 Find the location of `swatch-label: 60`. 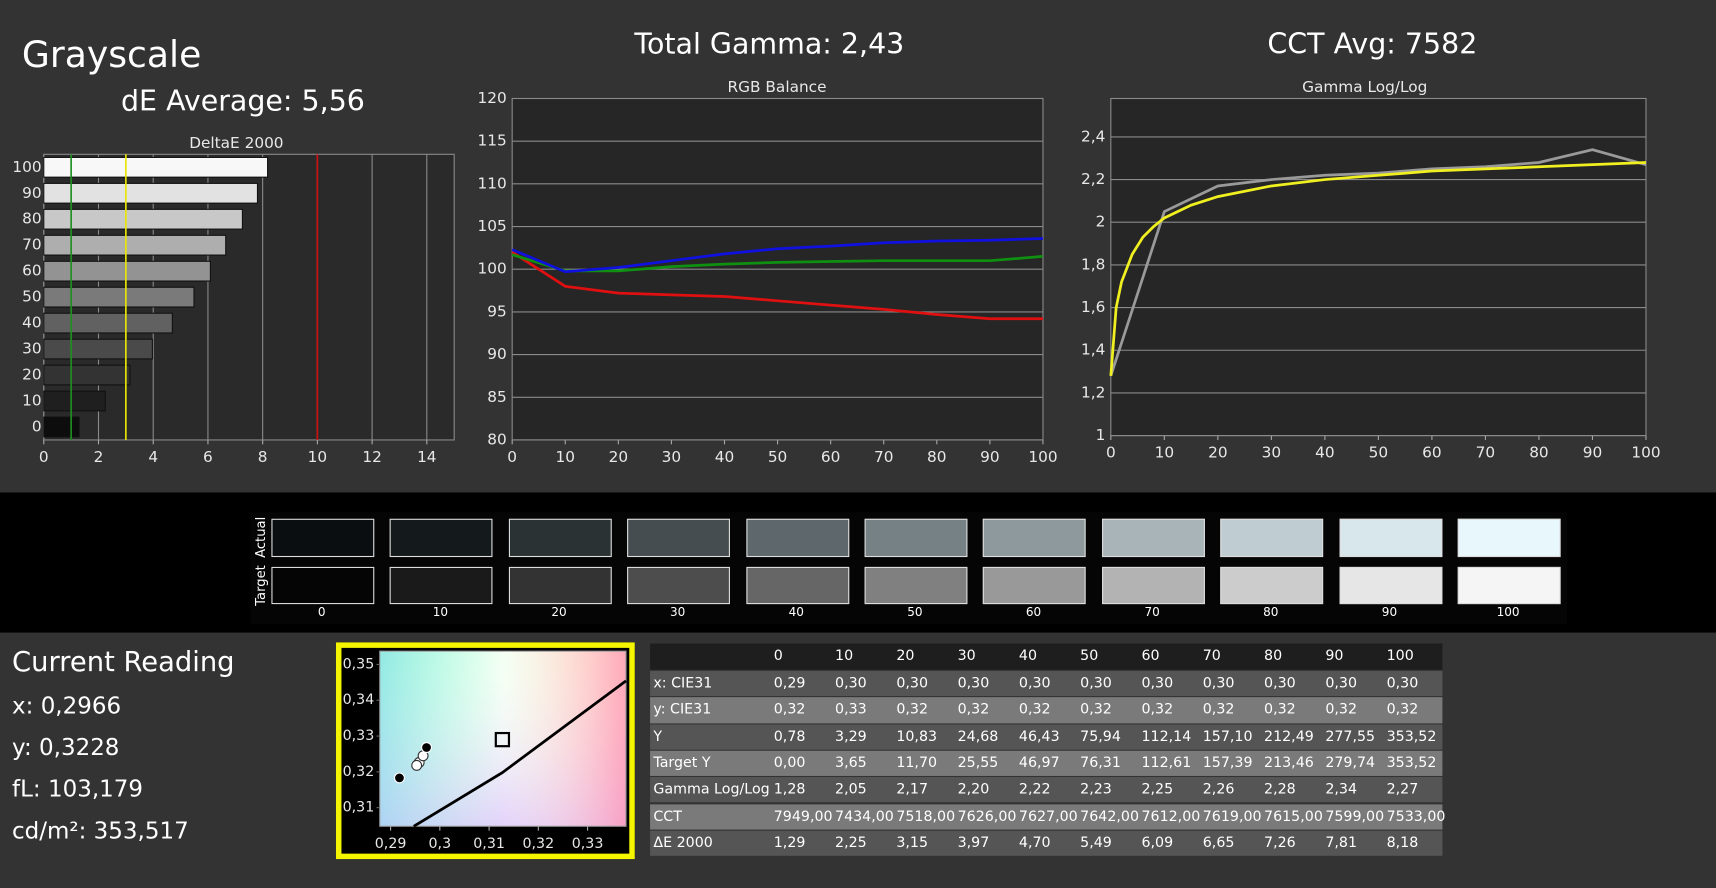

swatch-label: 60 is located at coordinates (1033, 612).